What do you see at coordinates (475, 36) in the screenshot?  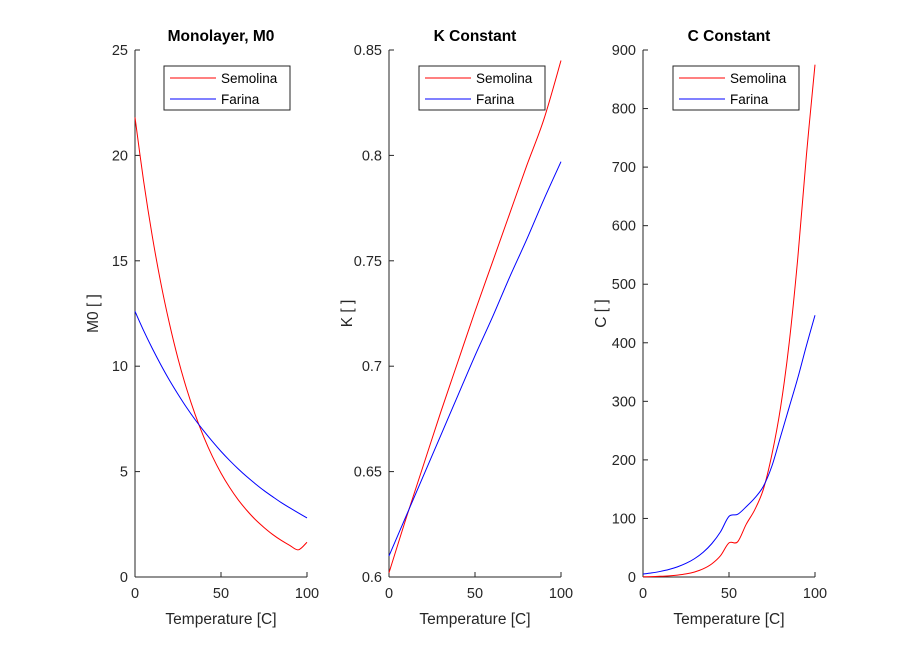 I see `chart-title: K Constant` at bounding box center [475, 36].